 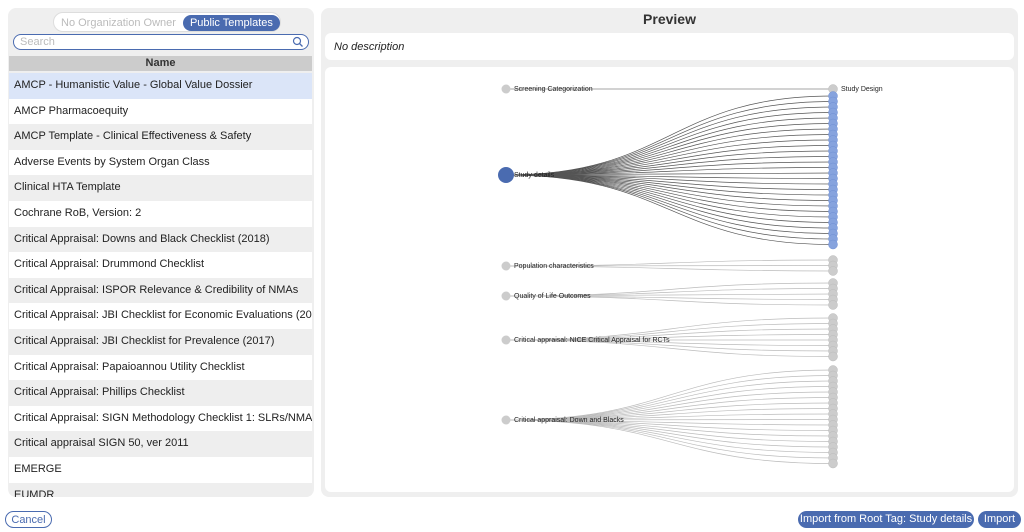 I want to click on search-placeholder: Search, so click(x=37, y=42).